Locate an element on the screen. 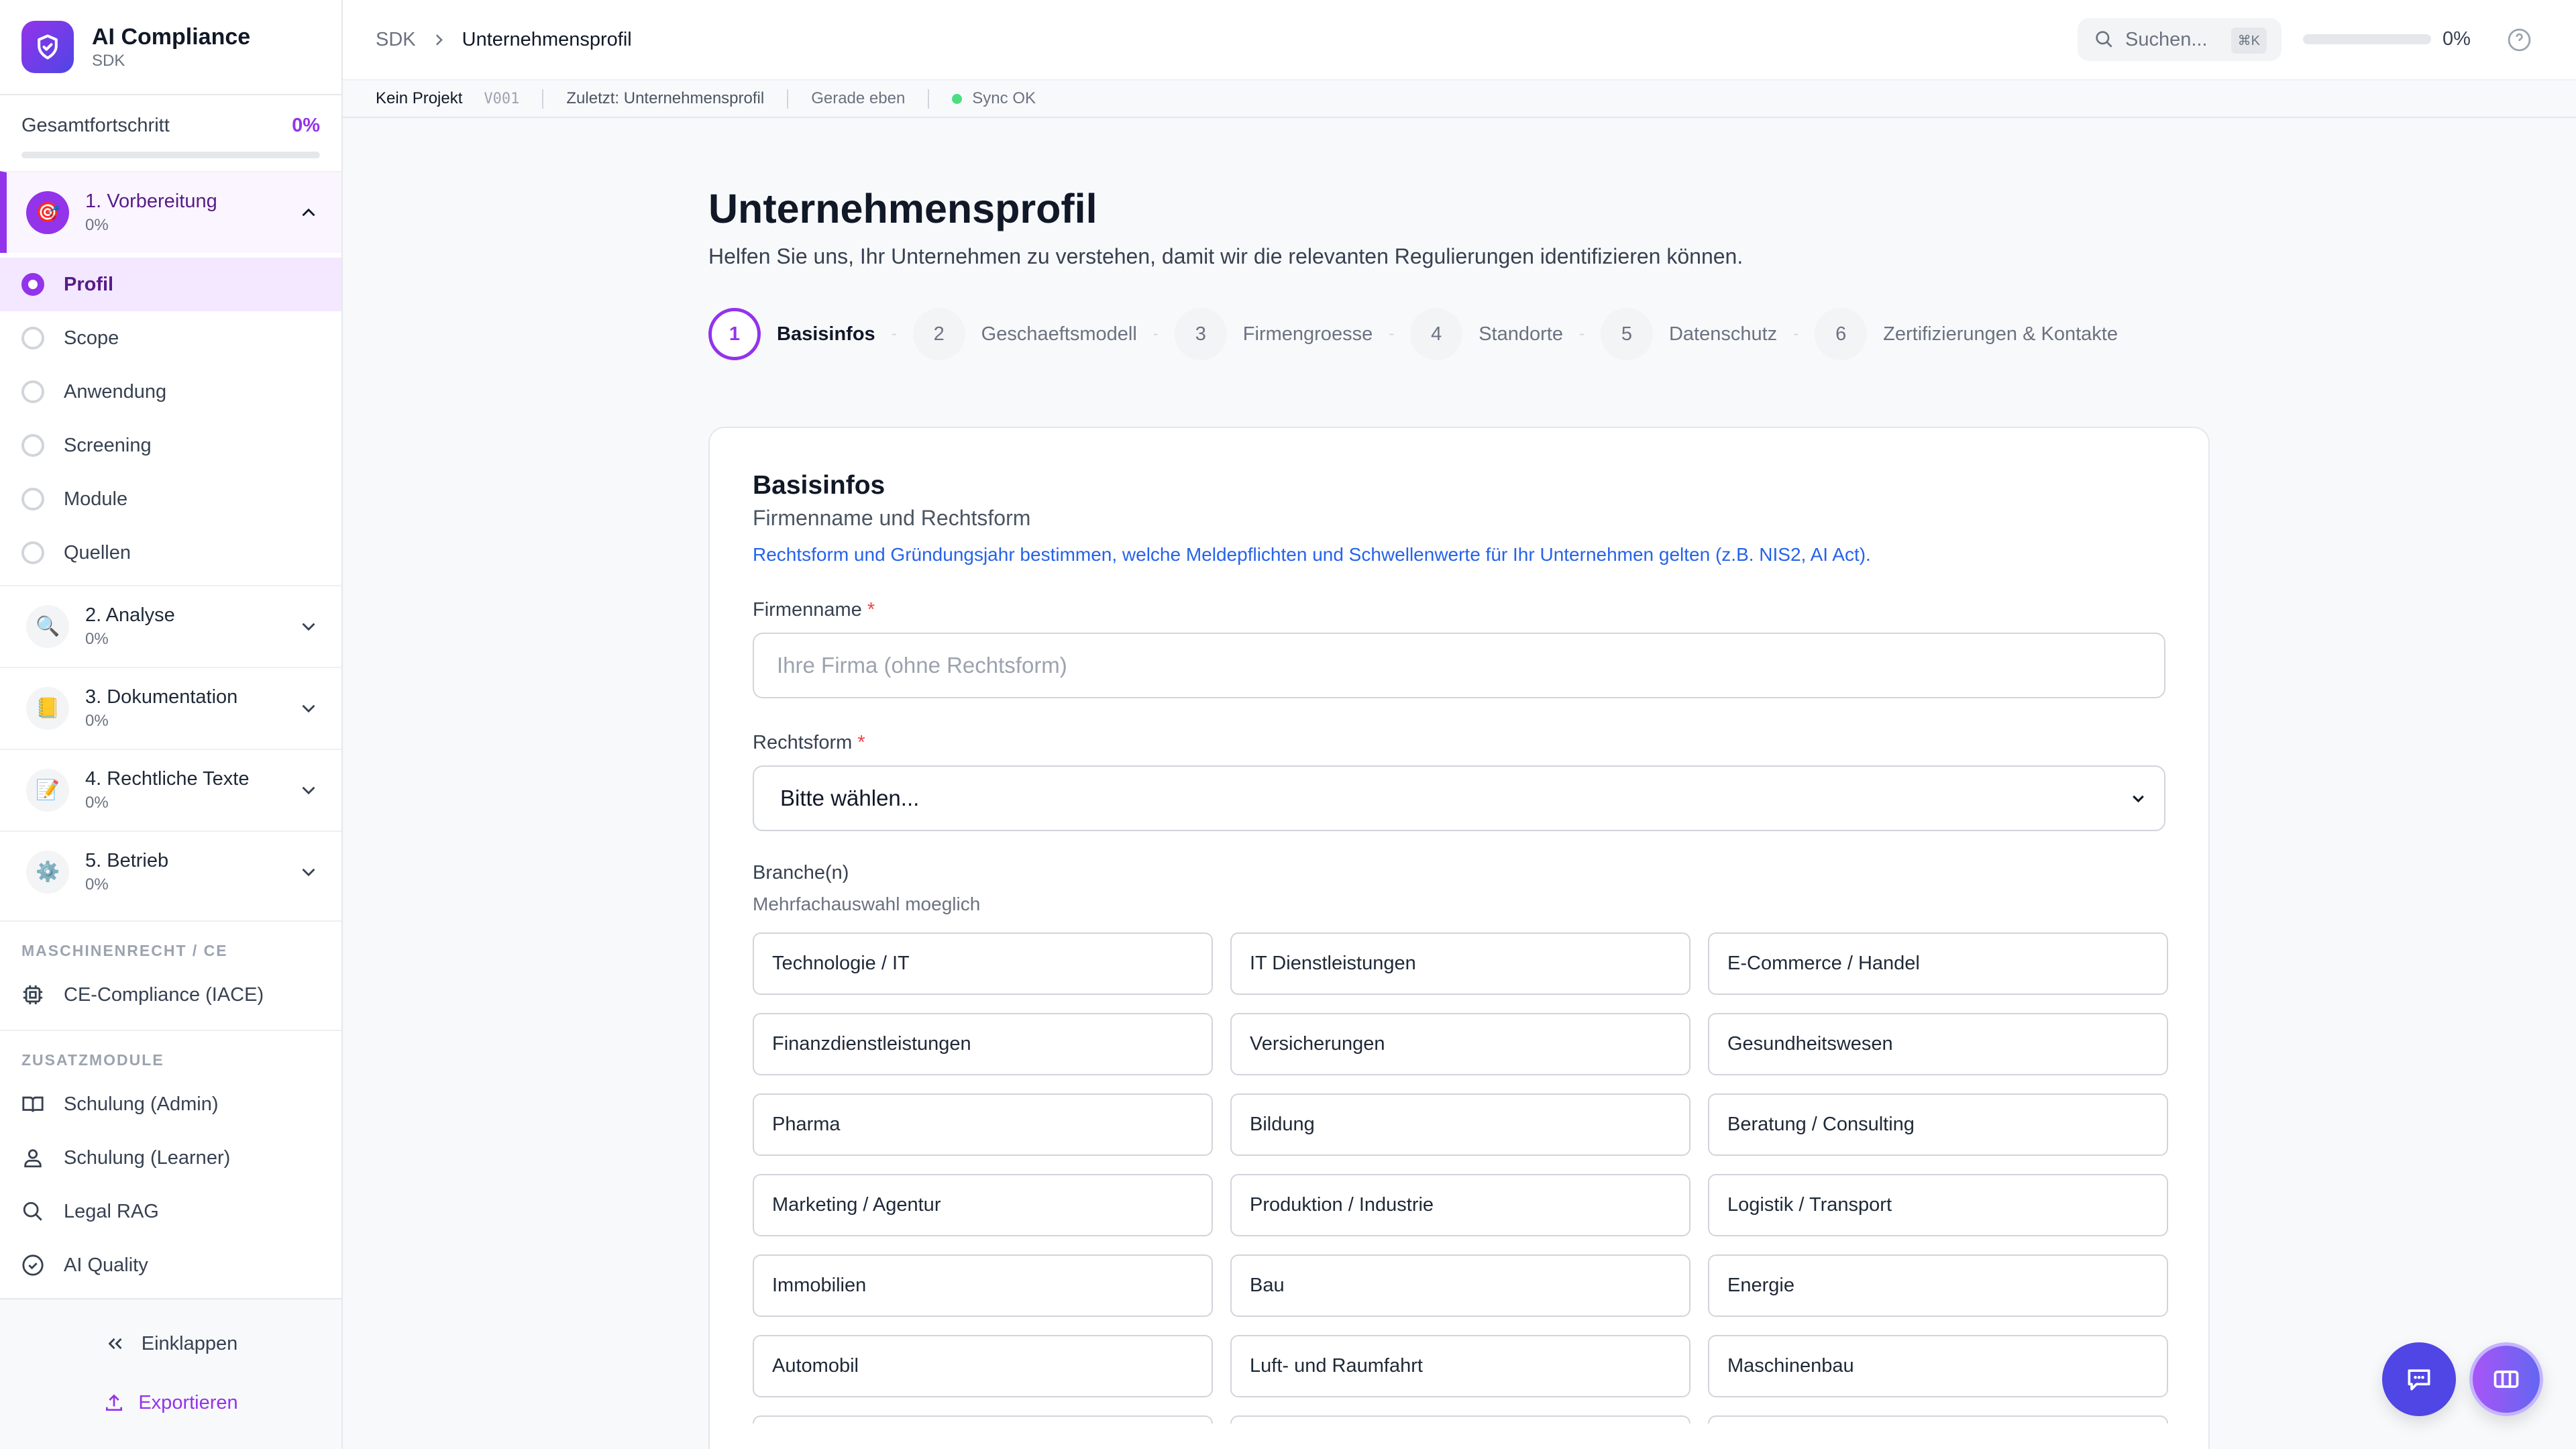  substep-scope: Scope is located at coordinates (170, 338).